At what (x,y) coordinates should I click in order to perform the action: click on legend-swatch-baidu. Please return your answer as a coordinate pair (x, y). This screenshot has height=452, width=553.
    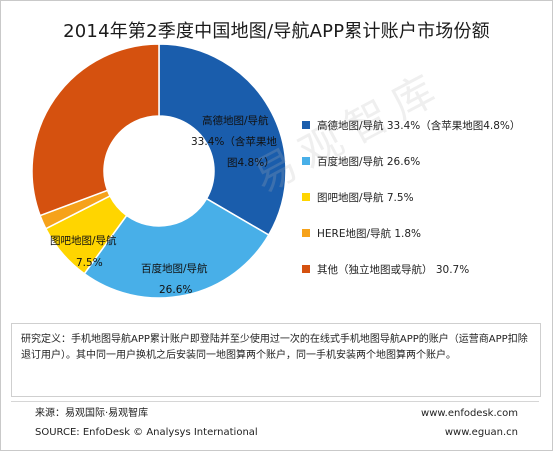
    Looking at the image, I should click on (306, 161).